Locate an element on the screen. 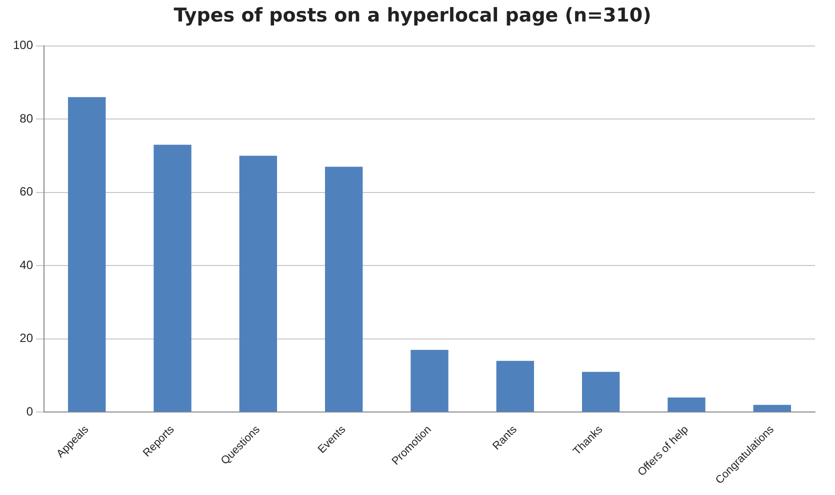 This screenshot has height=495, width=835. y-tick-label: 80 is located at coordinates (27, 118).